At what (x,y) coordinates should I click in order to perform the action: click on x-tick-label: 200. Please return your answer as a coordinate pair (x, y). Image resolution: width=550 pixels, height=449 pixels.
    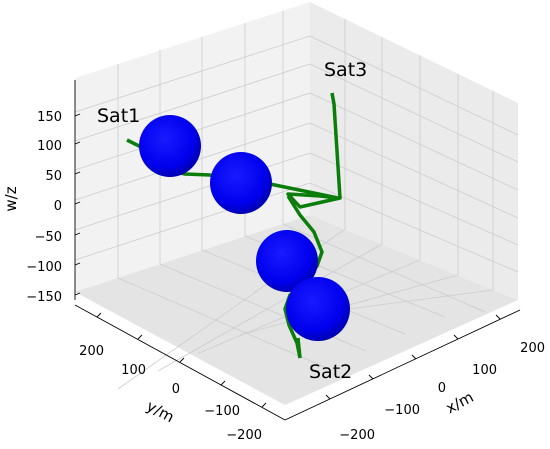
    Looking at the image, I should click on (532, 348).